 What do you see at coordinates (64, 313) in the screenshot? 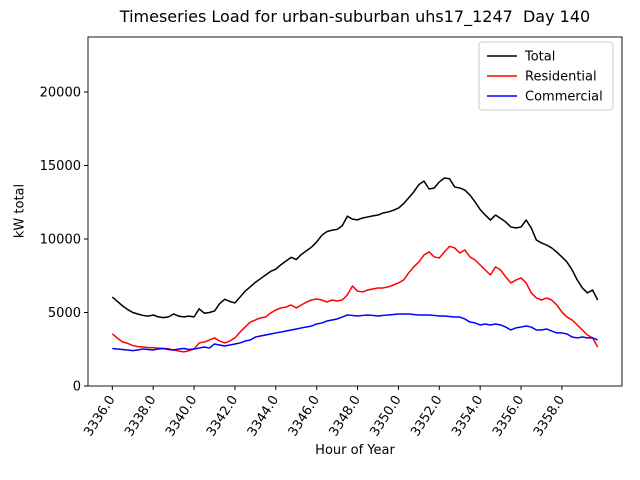
I see `y-tick-label: 5000` at bounding box center [64, 313].